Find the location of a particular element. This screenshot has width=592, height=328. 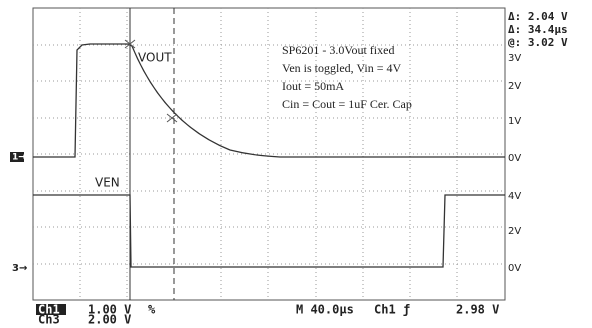

cursor-marks is located at coordinates (151, 81).